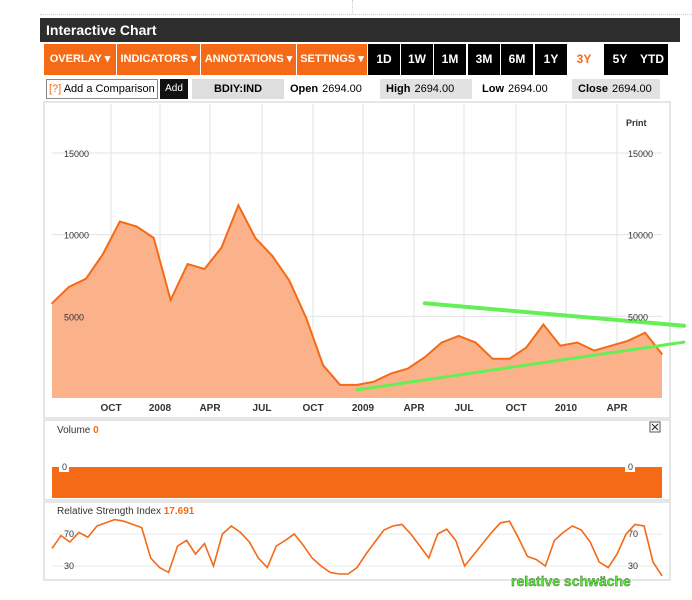  What do you see at coordinates (584, 59) in the screenshot?
I see `range-button-3y: 3Y` at bounding box center [584, 59].